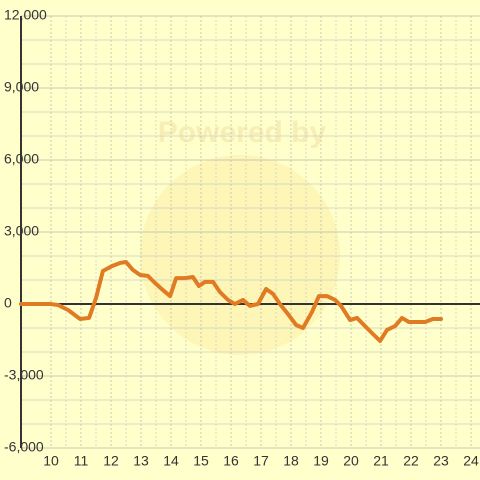 This screenshot has width=480, height=480. Describe the element at coordinates (141, 461) in the screenshot. I see `x-tick-label: 13` at that location.